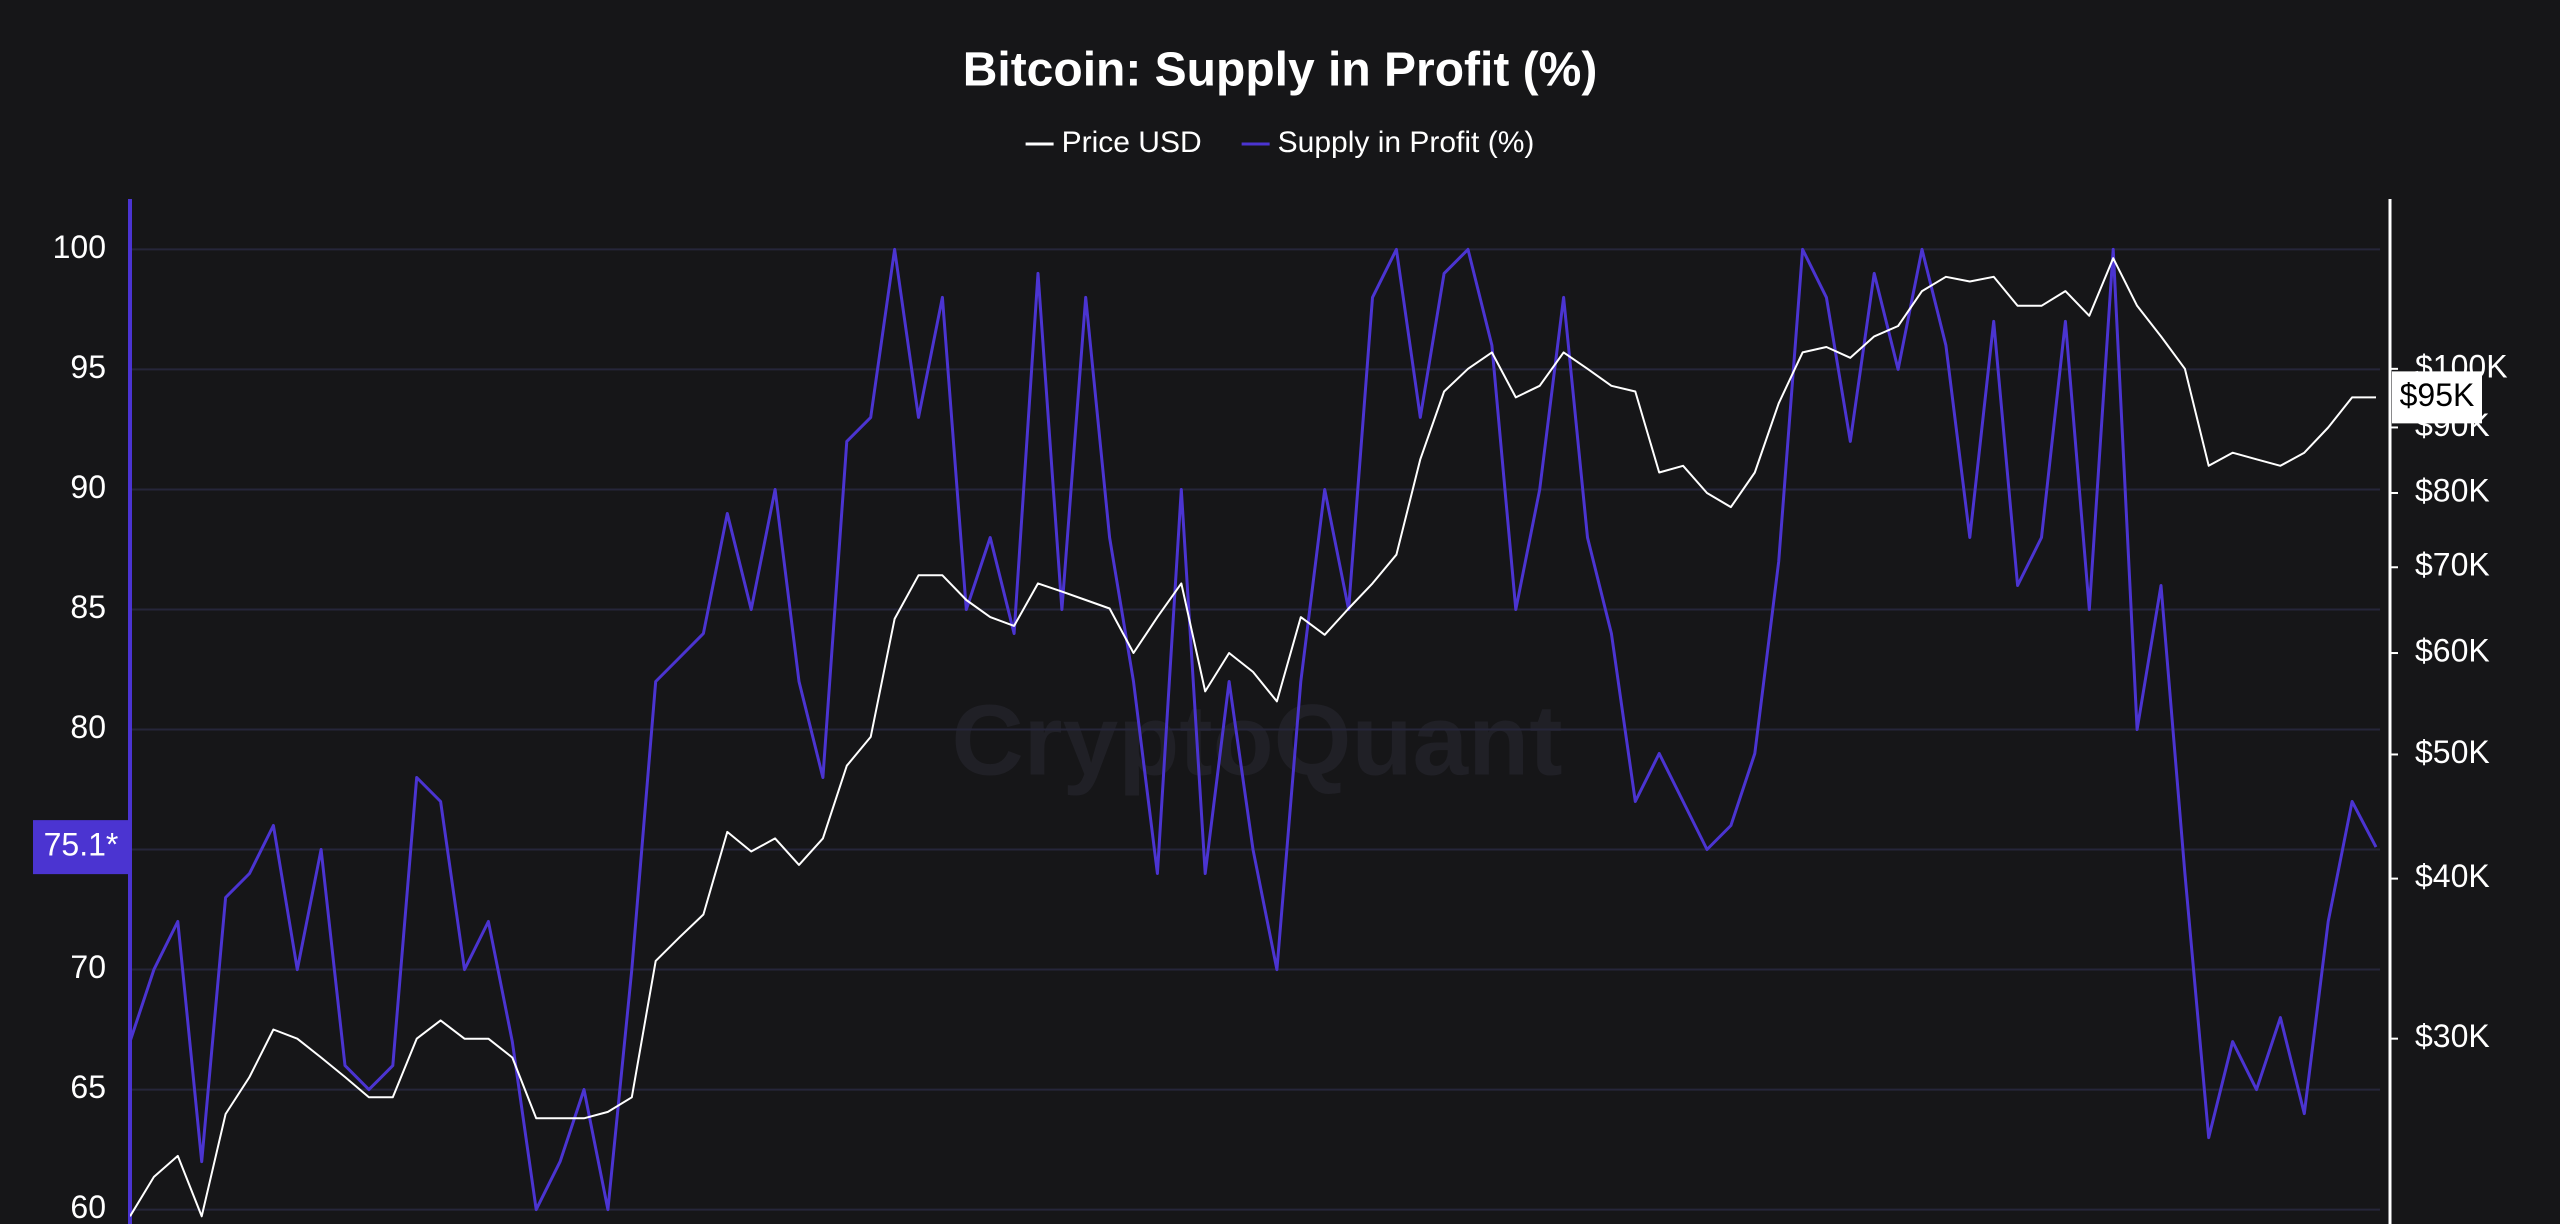 The width and height of the screenshot is (2560, 1224). What do you see at coordinates (1256, 740) in the screenshot?
I see `watermark: CryptoQuant` at bounding box center [1256, 740].